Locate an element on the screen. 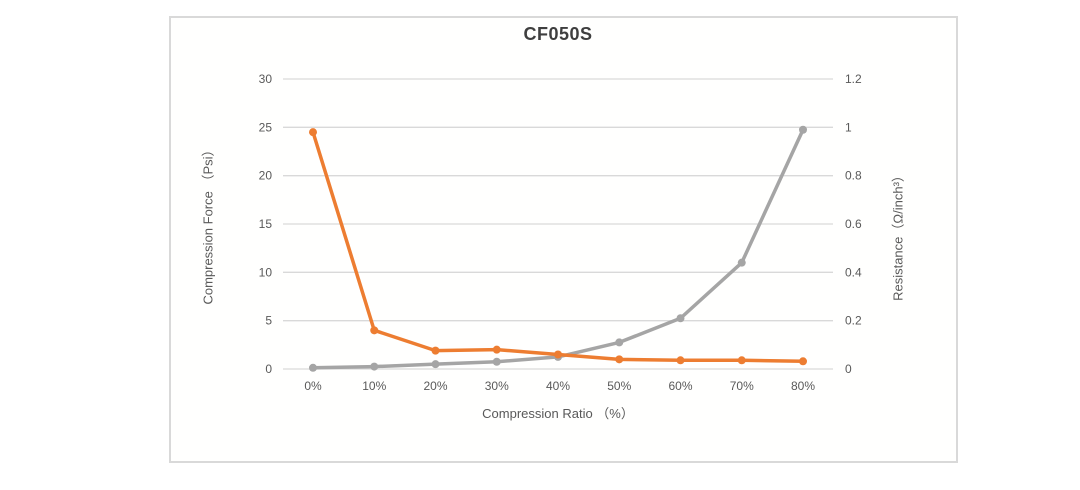 Image resolution: width=1080 pixels, height=490 pixels. x-tick-label: 40% is located at coordinates (558, 386).